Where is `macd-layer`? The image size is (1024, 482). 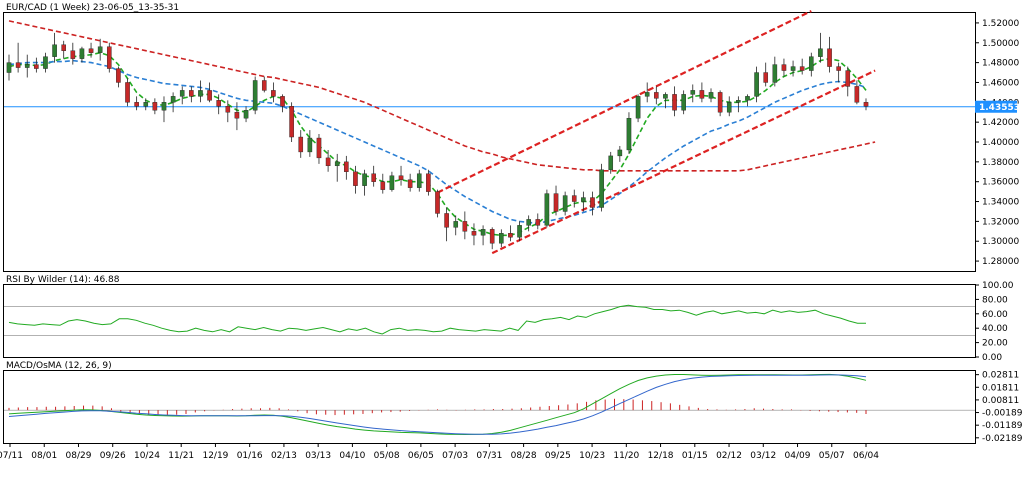
macd-layer is located at coordinates (489, 404).